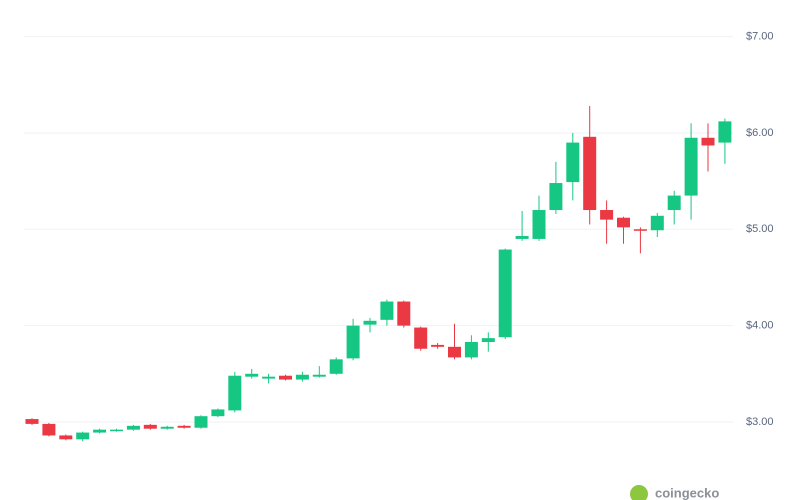 This screenshot has height=500, width=800. Describe the element at coordinates (760, 422) in the screenshot. I see `y-tick-label: $3.00` at that location.